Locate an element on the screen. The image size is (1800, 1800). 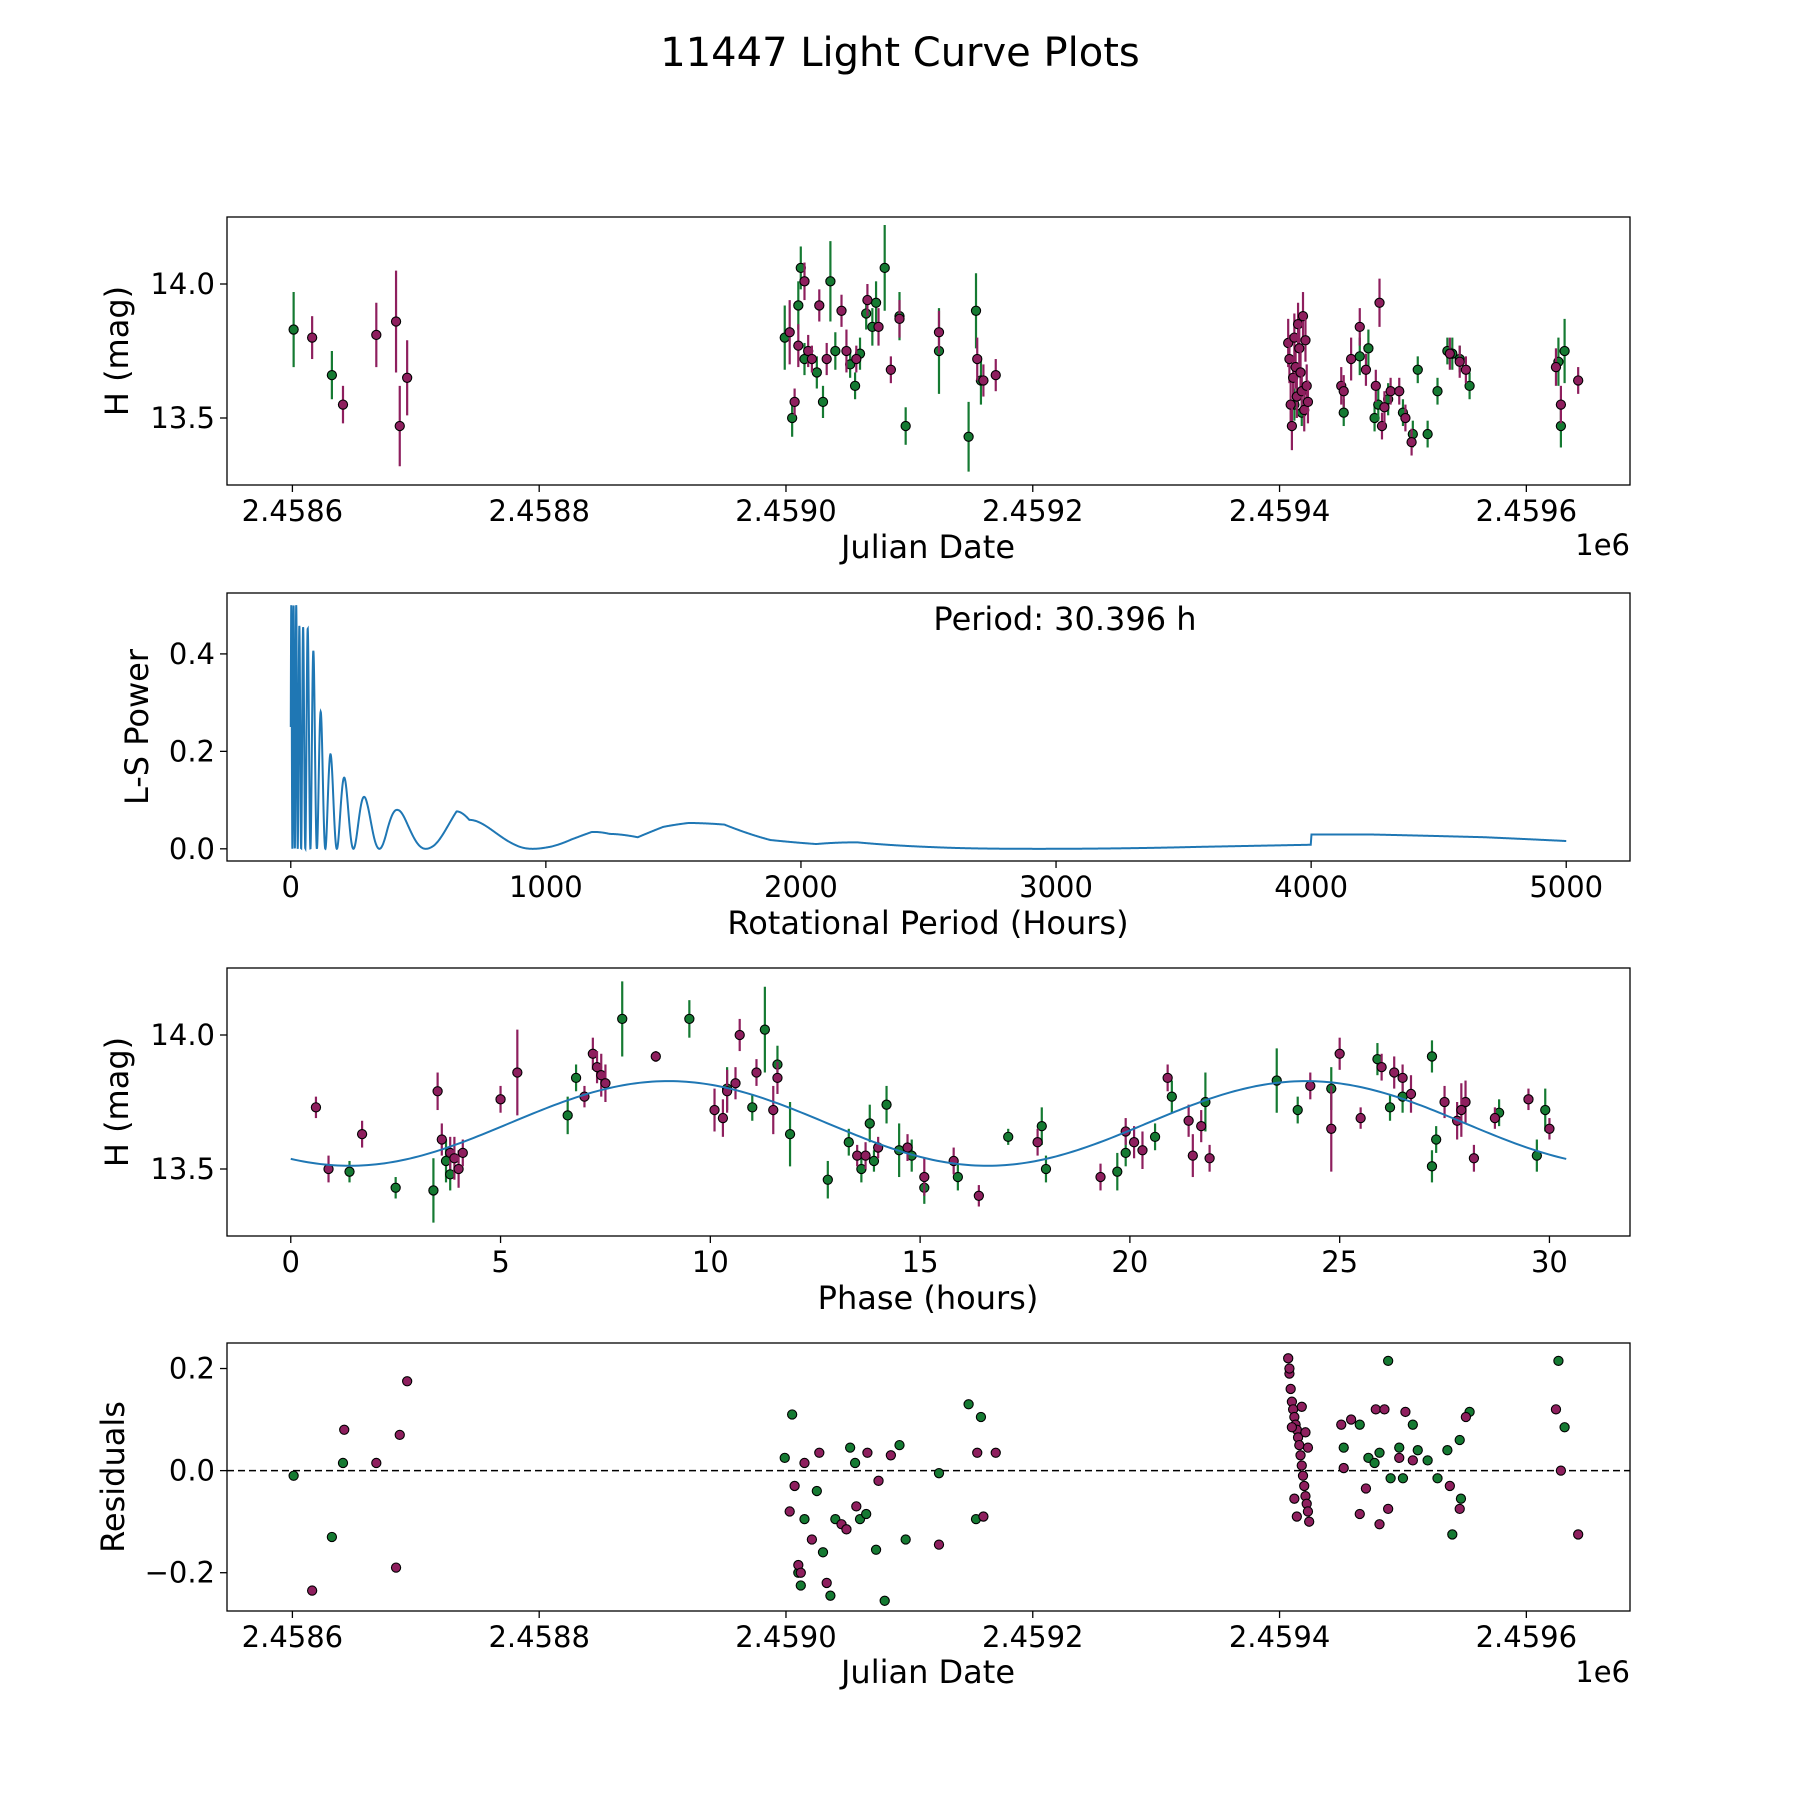
periodogram-ticks: 0 1000 2000 3000 4000 5000 0.0 0.2 0.4 is located at coordinates (886, 770).